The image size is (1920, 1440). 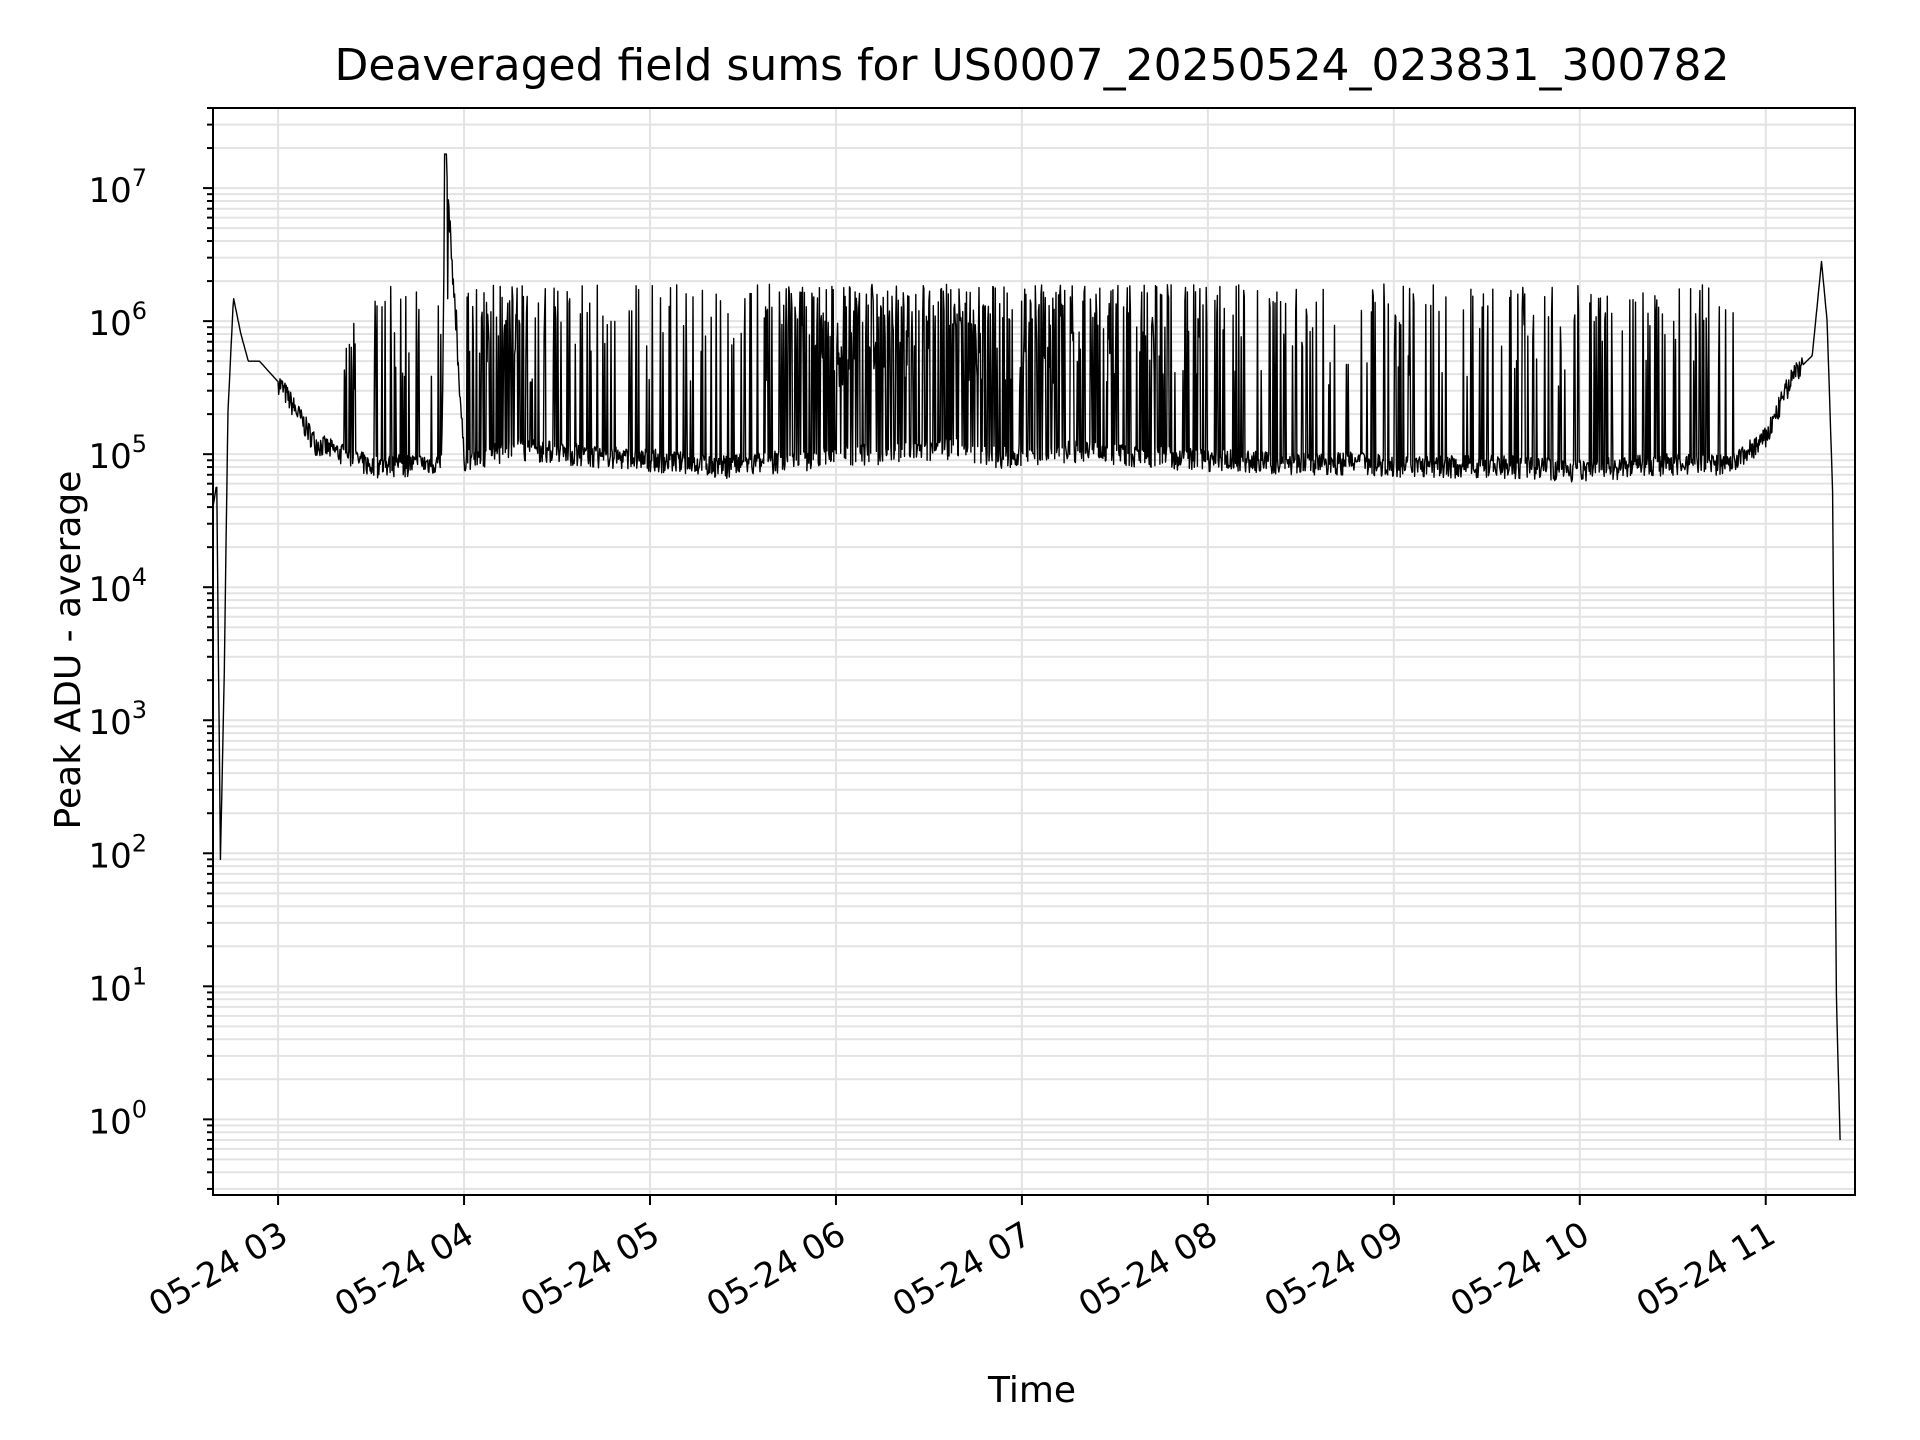 What do you see at coordinates (68, 650) in the screenshot?
I see `y-axis-label: Peak ADU - average` at bounding box center [68, 650].